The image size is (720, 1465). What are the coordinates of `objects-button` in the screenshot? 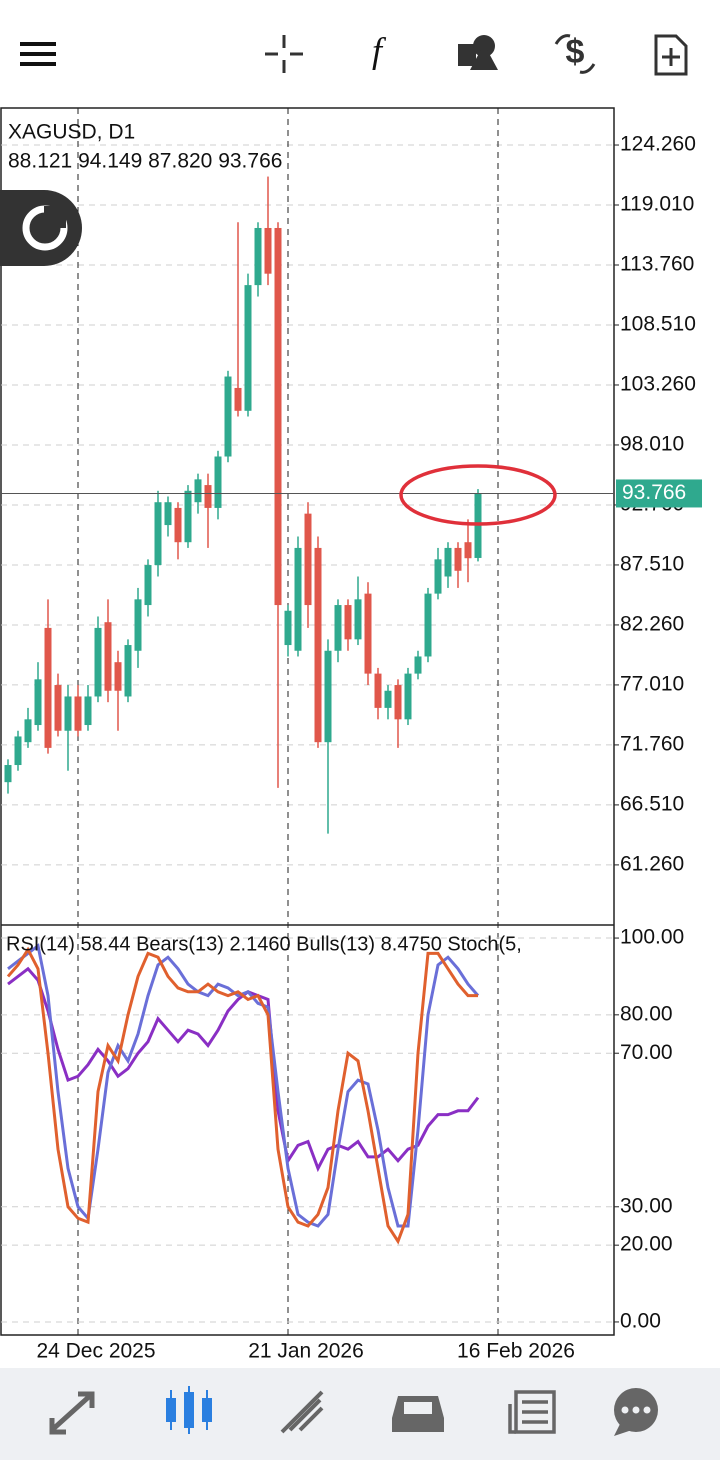 It's located at (478, 52).